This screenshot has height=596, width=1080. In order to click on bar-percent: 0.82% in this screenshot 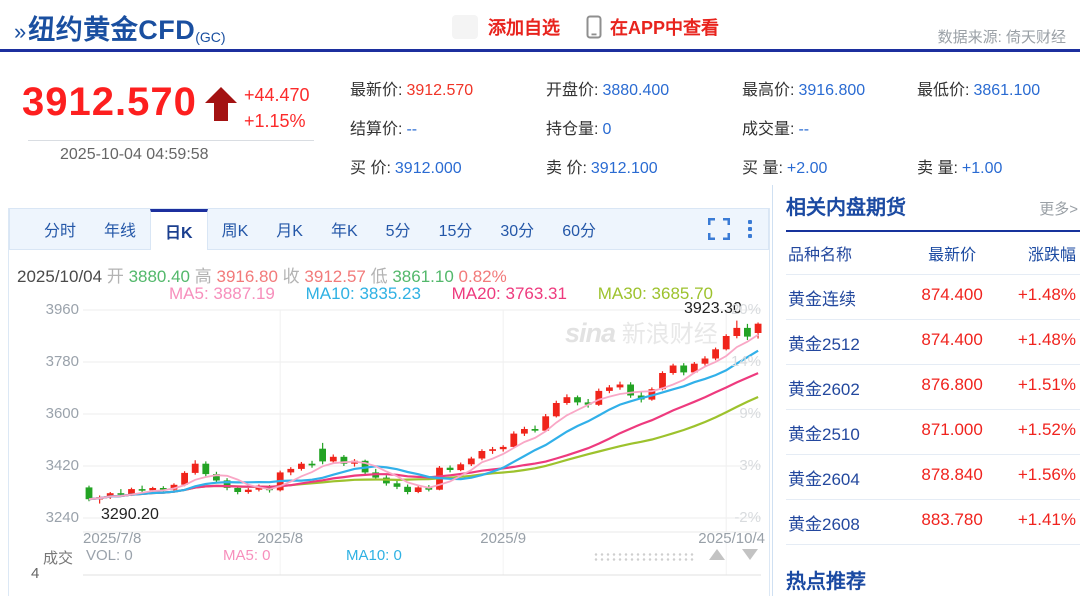, I will do `click(482, 276)`.